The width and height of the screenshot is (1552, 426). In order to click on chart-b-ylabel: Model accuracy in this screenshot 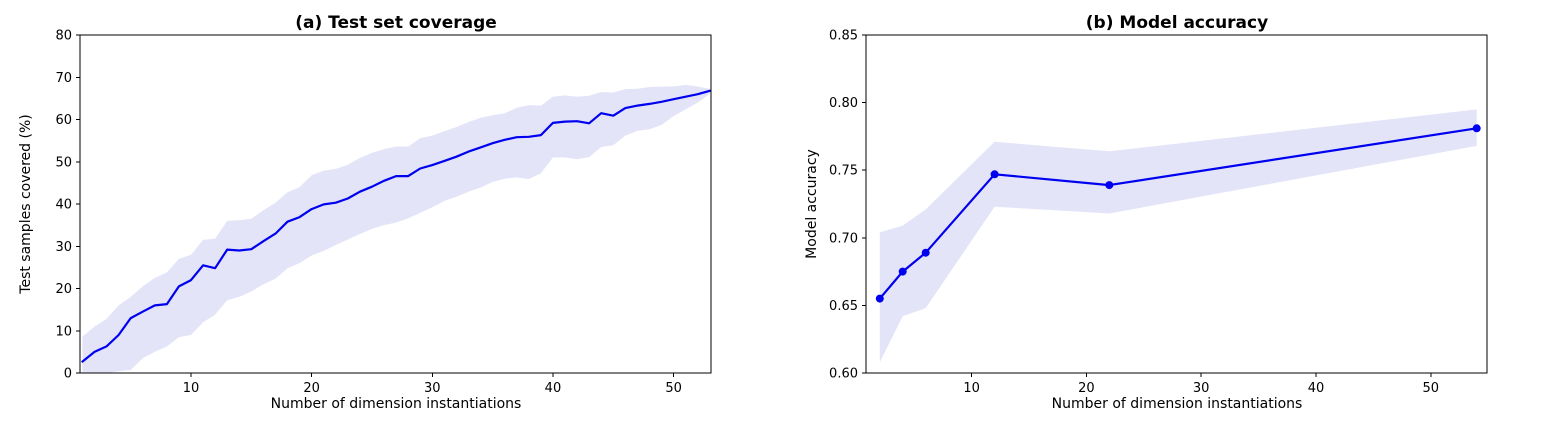, I will do `click(812, 204)`.